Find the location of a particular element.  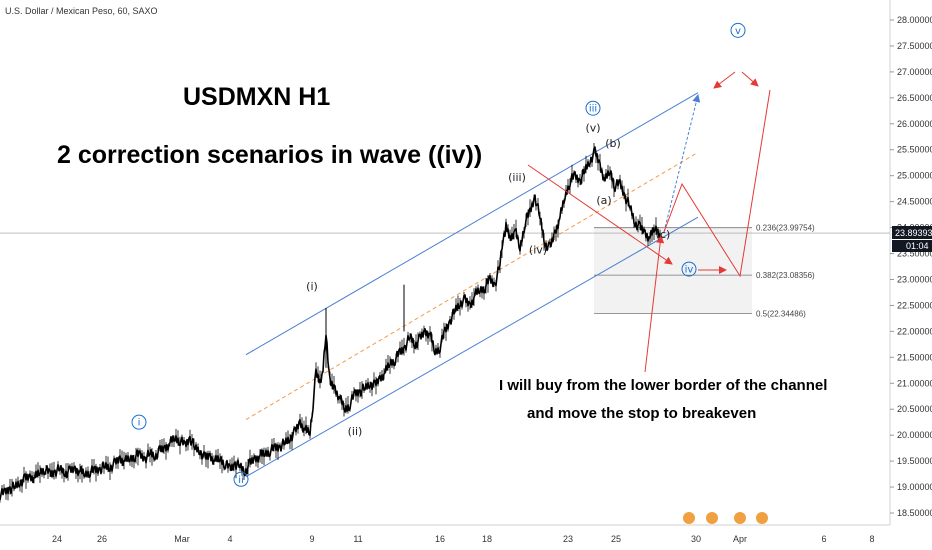

wave-circle-label: v is located at coordinates (738, 31).